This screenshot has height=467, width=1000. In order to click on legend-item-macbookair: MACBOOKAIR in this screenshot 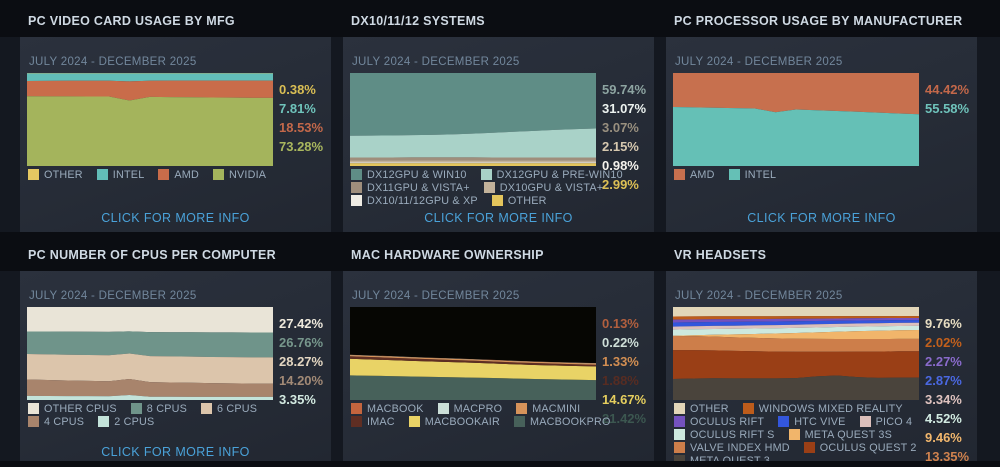, I will do `click(454, 421)`.